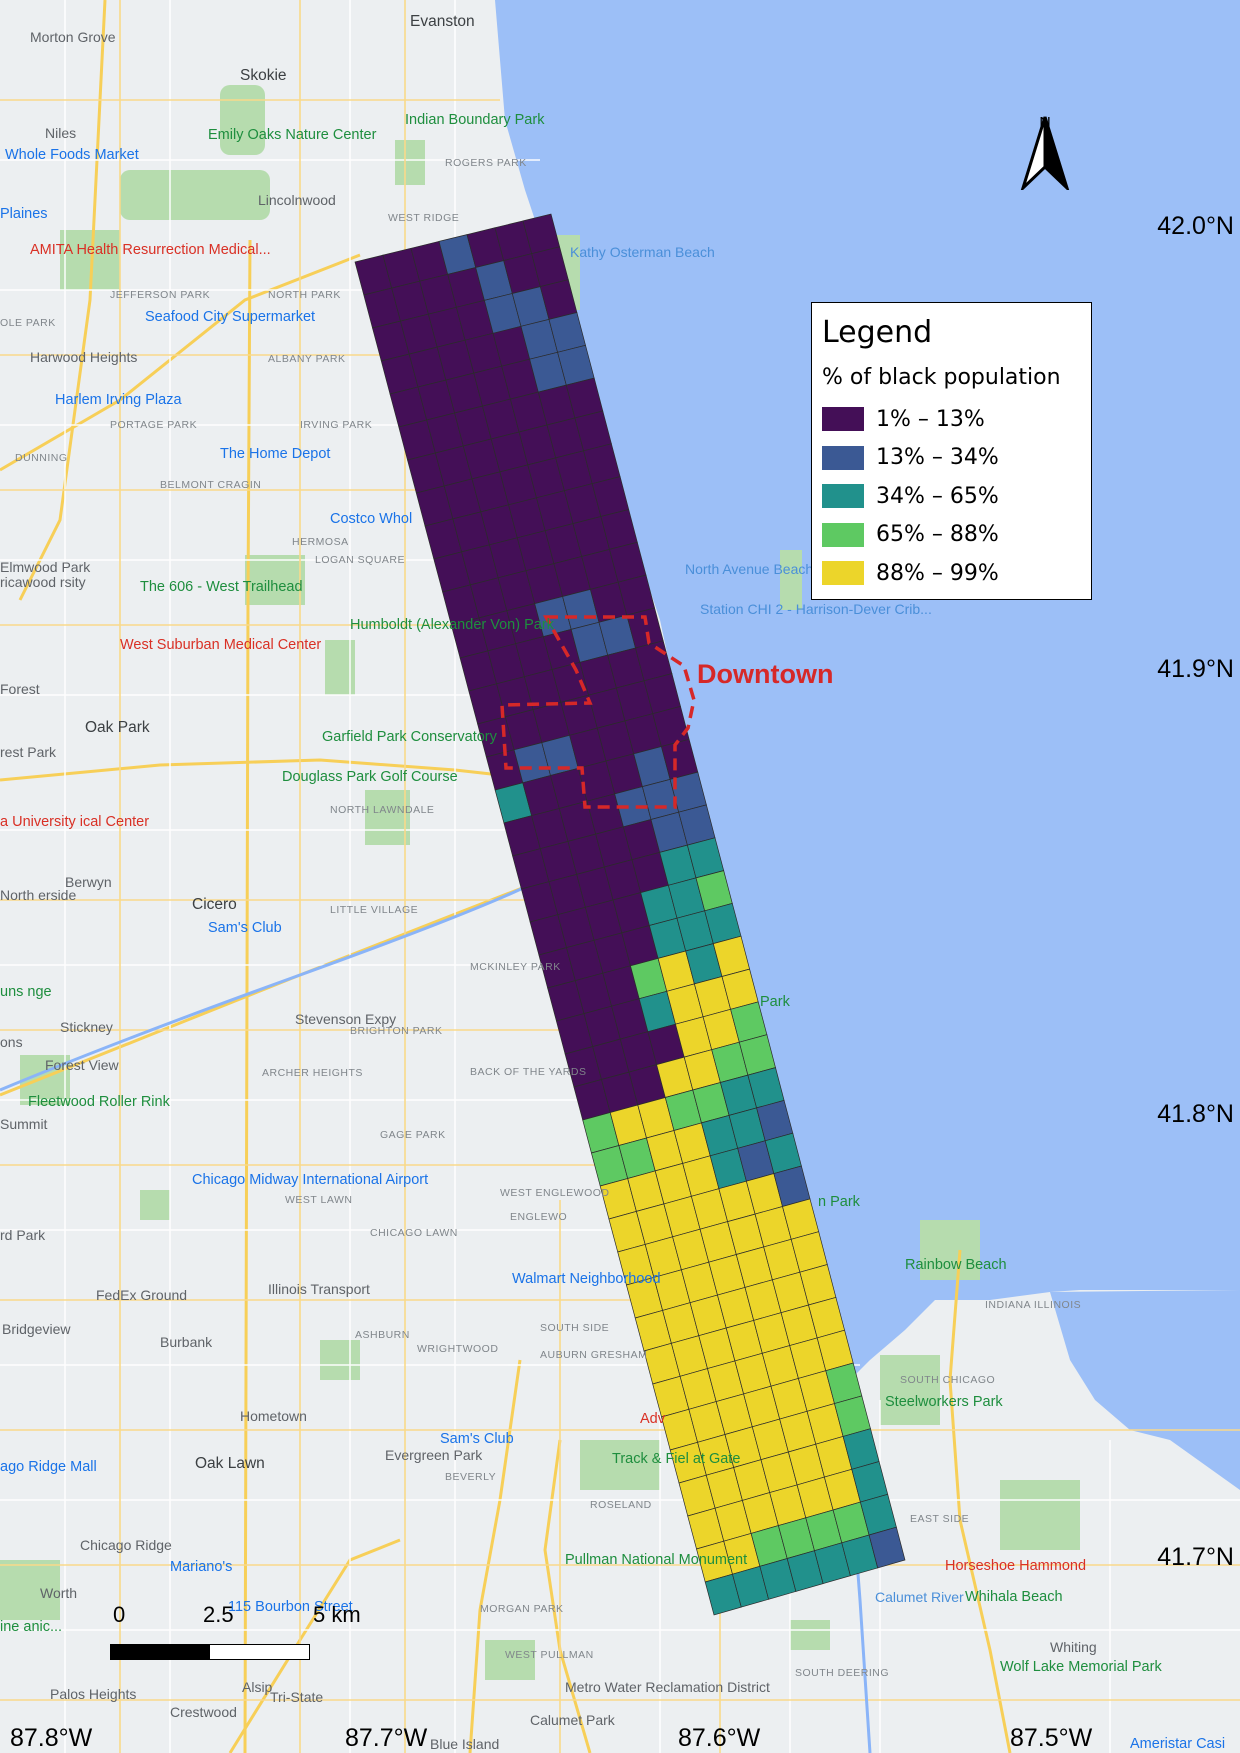 Image resolution: width=1240 pixels, height=1753 pixels. What do you see at coordinates (230, 317) in the screenshot?
I see `place-label: Seafood City Supermarket` at bounding box center [230, 317].